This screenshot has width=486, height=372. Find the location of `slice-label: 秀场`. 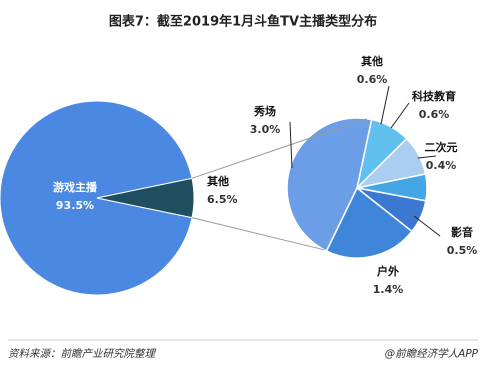

slice-label: 秀场 is located at coordinates (264, 111).